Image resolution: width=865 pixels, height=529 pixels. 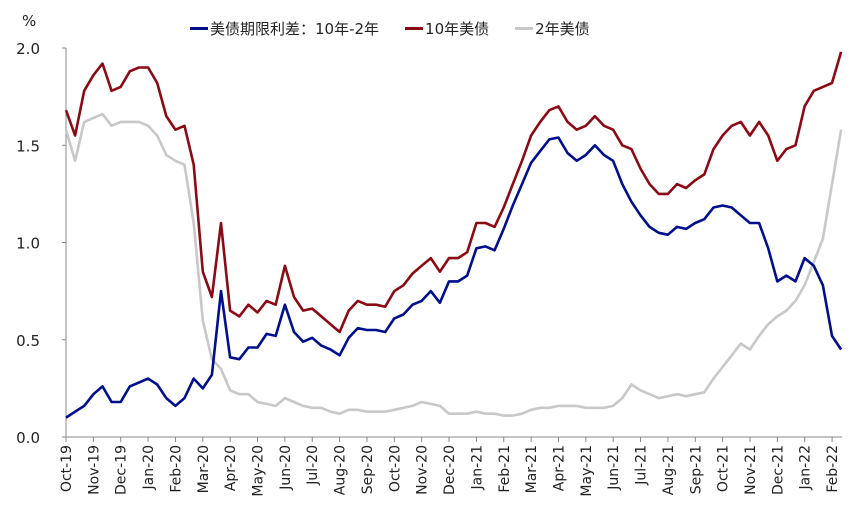 What do you see at coordinates (806, 467) in the screenshot?
I see `x-tick-label: Jan-22` at bounding box center [806, 467].